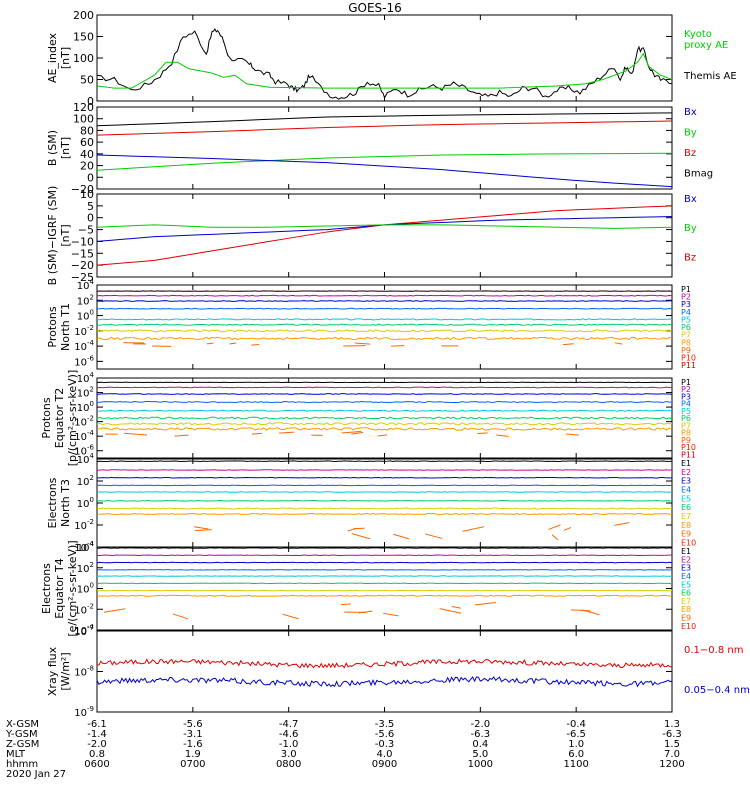 Image resolution: width=750 pixels, height=800 pixels. Describe the element at coordinates (385, 734) in the screenshot. I see `ephemeris-value: -5.6` at that location.